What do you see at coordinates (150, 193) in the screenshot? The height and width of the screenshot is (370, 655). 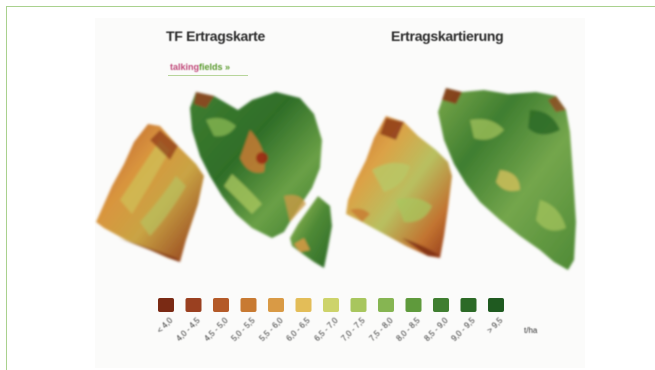 I see `left-field-a` at bounding box center [150, 193].